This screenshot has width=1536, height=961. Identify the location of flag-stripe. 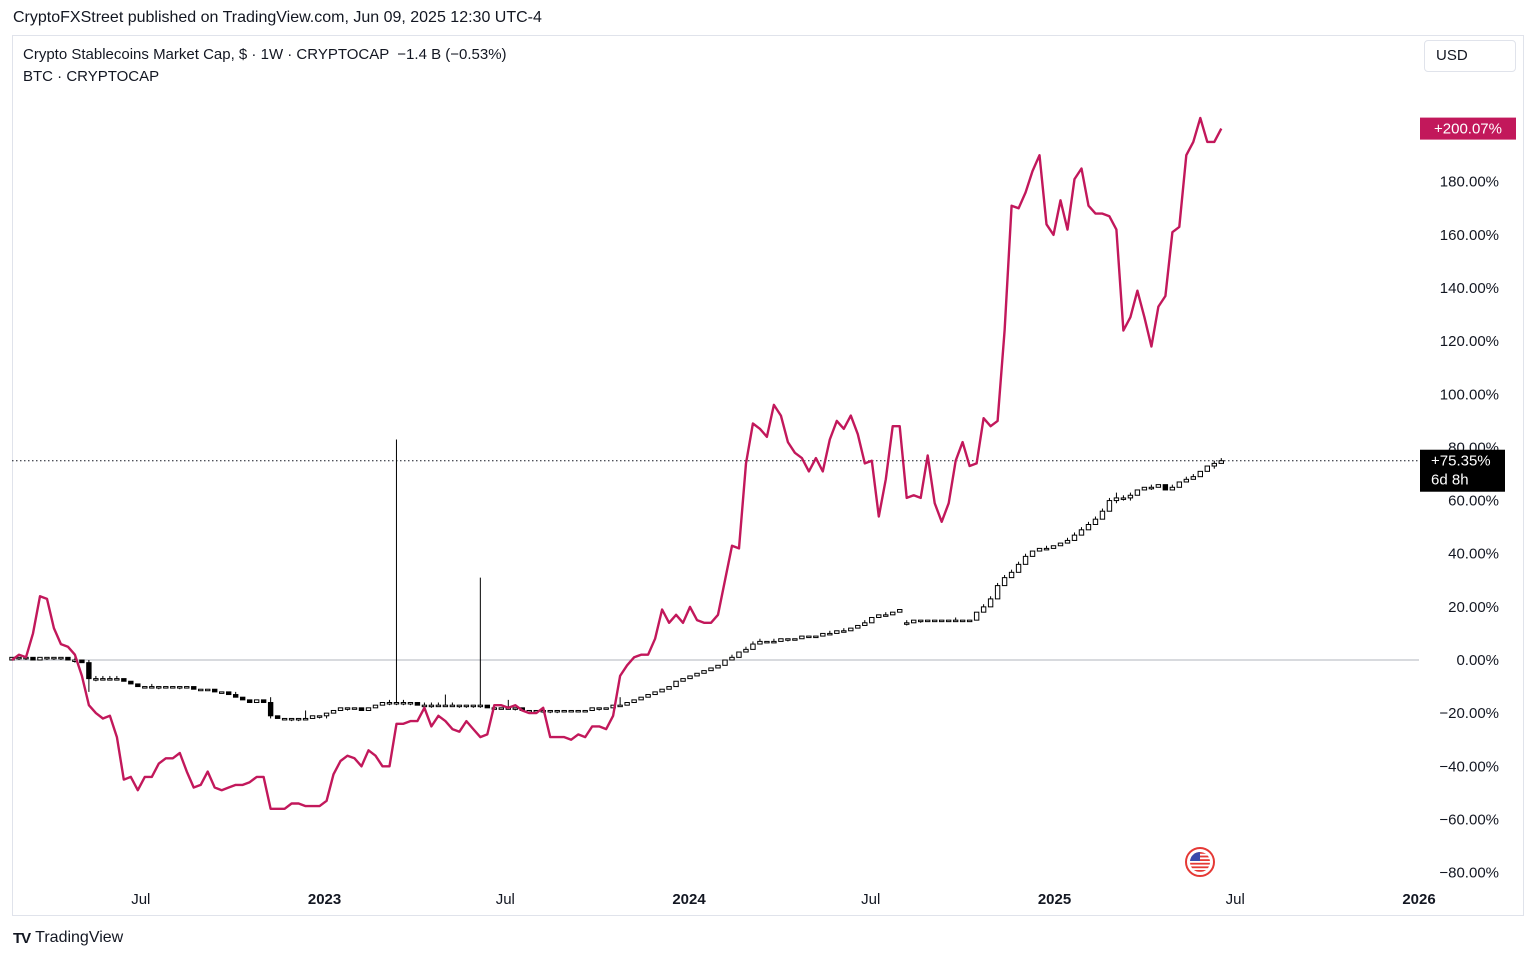
(1200, 863).